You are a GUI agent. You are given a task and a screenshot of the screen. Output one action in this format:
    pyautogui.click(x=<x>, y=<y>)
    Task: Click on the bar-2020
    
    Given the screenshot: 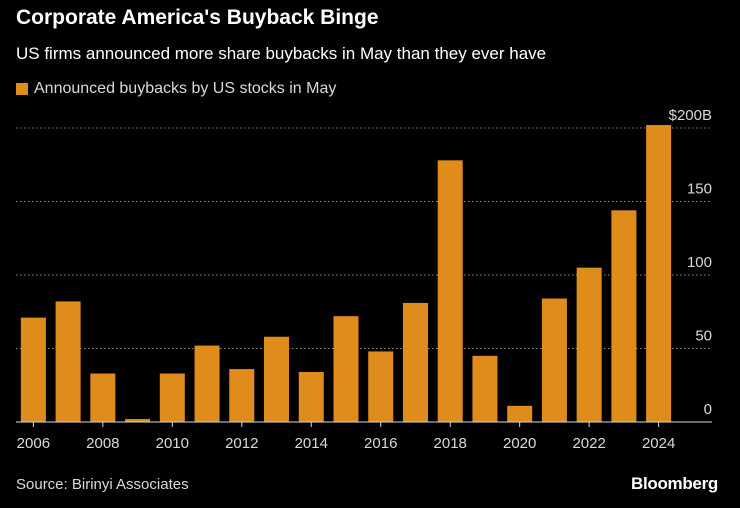 What is the action you would take?
    pyautogui.click(x=520, y=413)
    